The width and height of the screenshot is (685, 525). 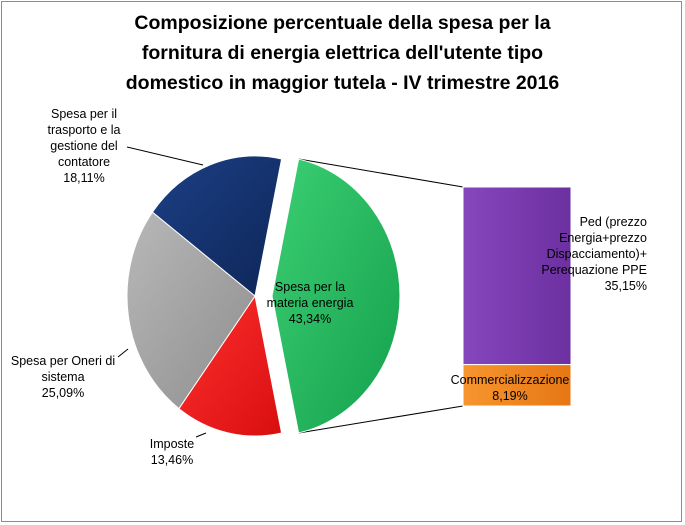 I want to click on label-materia: Spesa per la materia energia 43,34%, so click(x=310, y=303).